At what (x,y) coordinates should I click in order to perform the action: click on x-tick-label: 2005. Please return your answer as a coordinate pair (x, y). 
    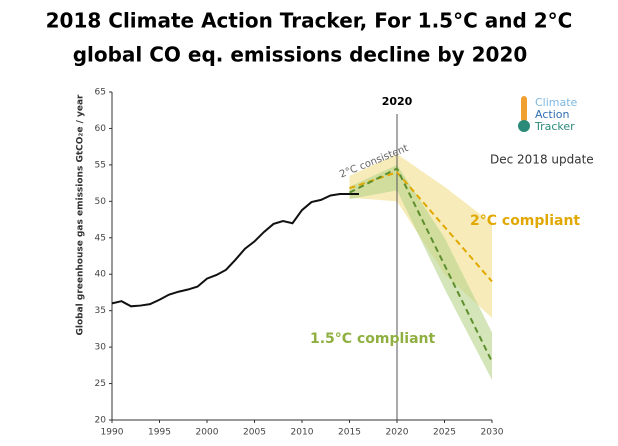
    Looking at the image, I should click on (254, 433).